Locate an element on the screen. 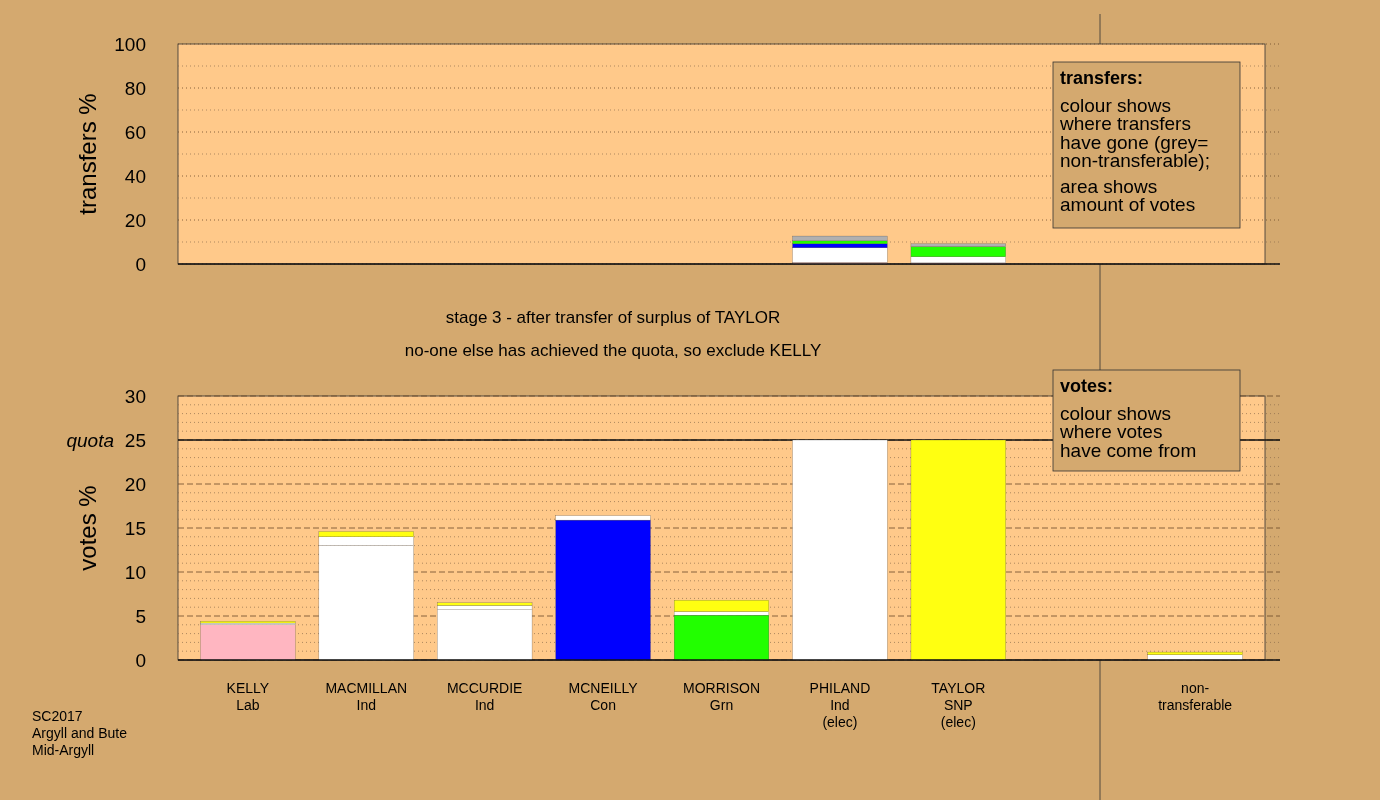  y-axis-title: votes % is located at coordinates (87, 528).